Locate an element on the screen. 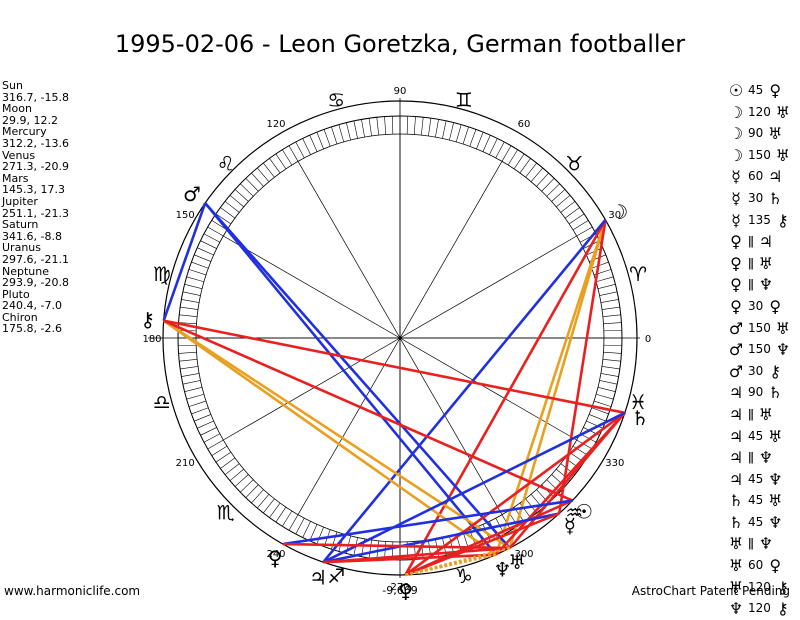 The height and width of the screenshot is (620, 800). aspect-row: ♂ 30 ⚷ is located at coordinates (759, 372).